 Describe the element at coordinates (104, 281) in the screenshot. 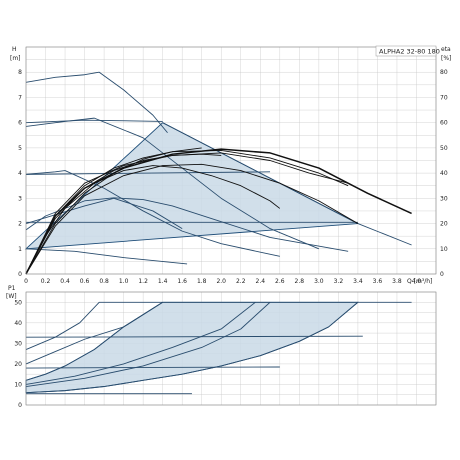

I see `x-tick-label: 0.8` at that location.